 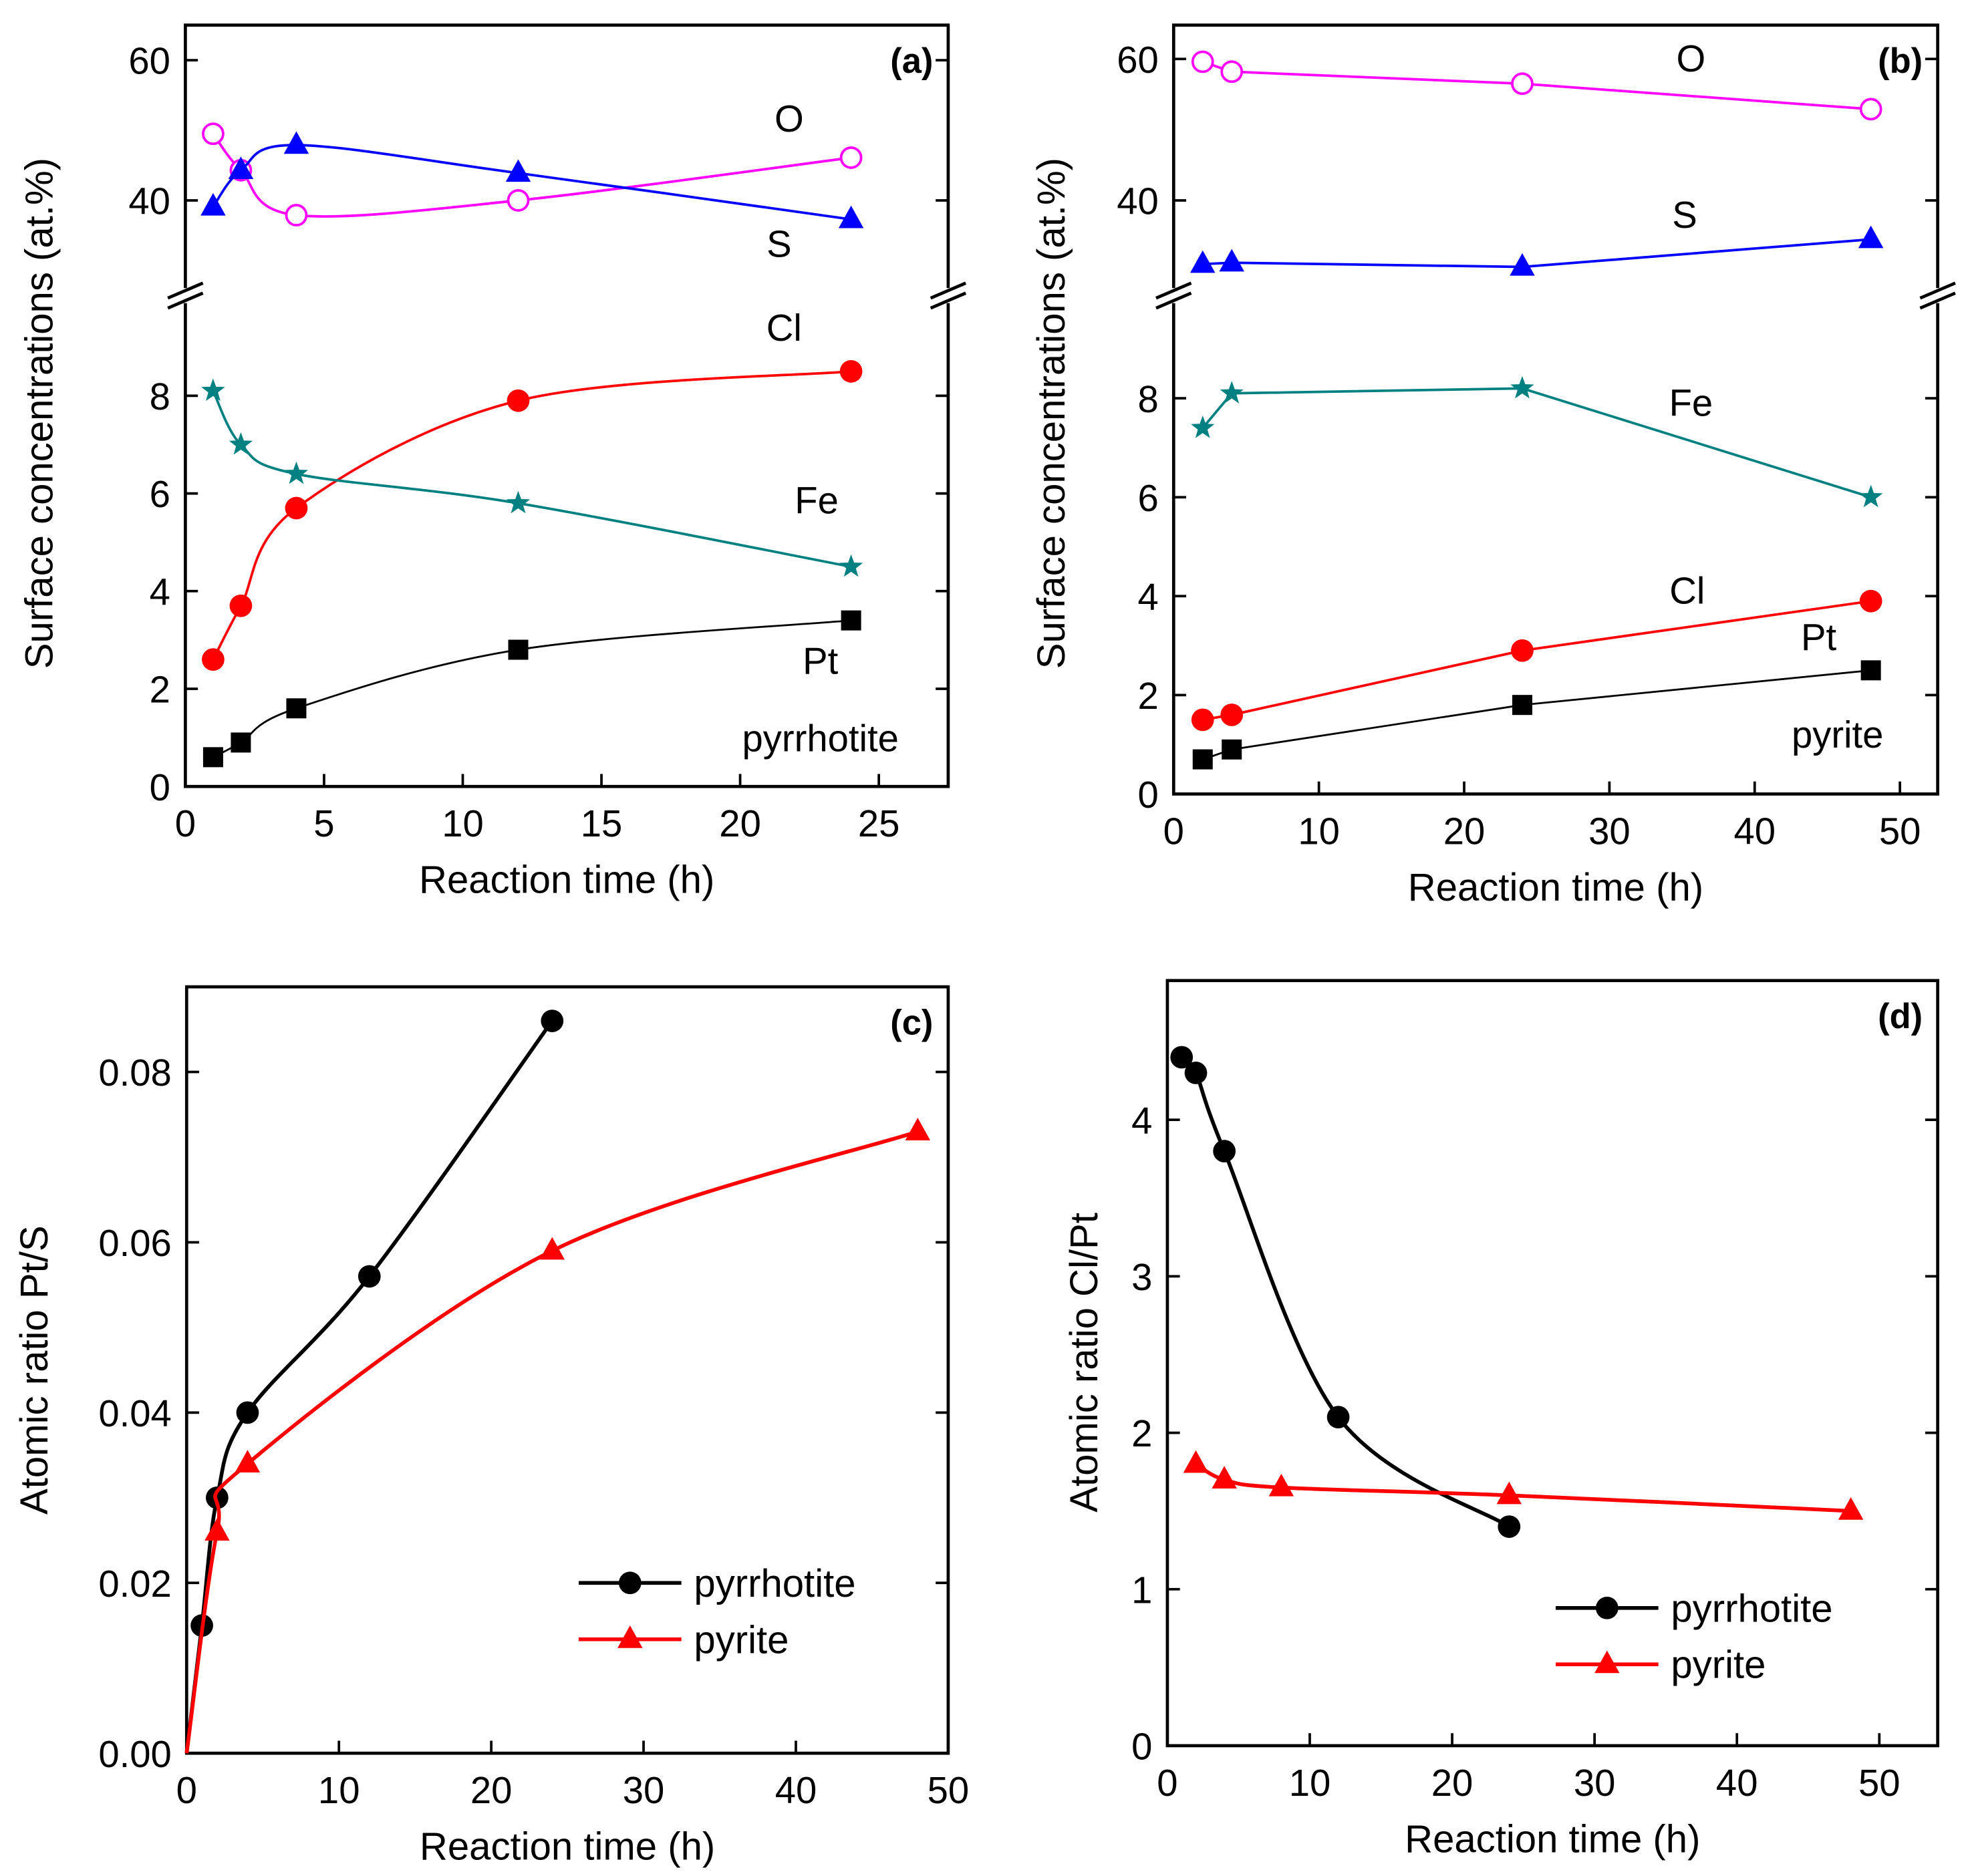 I want to click on y-axis-label: Atomic ratio Cl/Pt, so click(x=1084, y=1363).